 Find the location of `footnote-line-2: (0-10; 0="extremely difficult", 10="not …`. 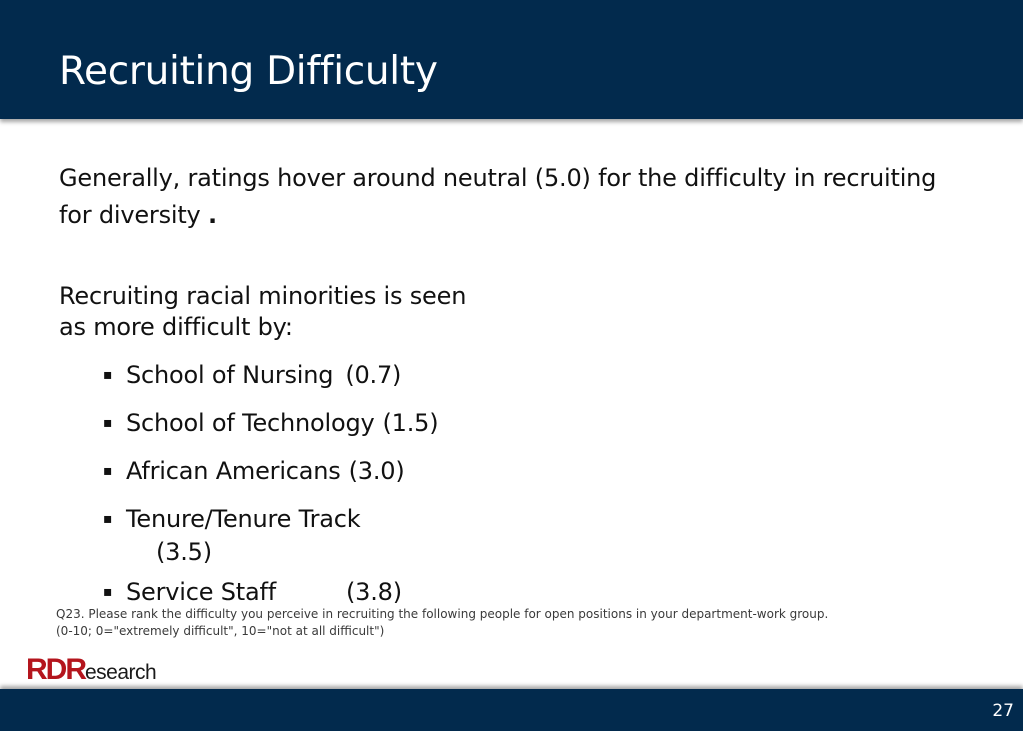

footnote-line-2: (0-10; 0="extremely difficult", 10="not … is located at coordinates (220, 631).